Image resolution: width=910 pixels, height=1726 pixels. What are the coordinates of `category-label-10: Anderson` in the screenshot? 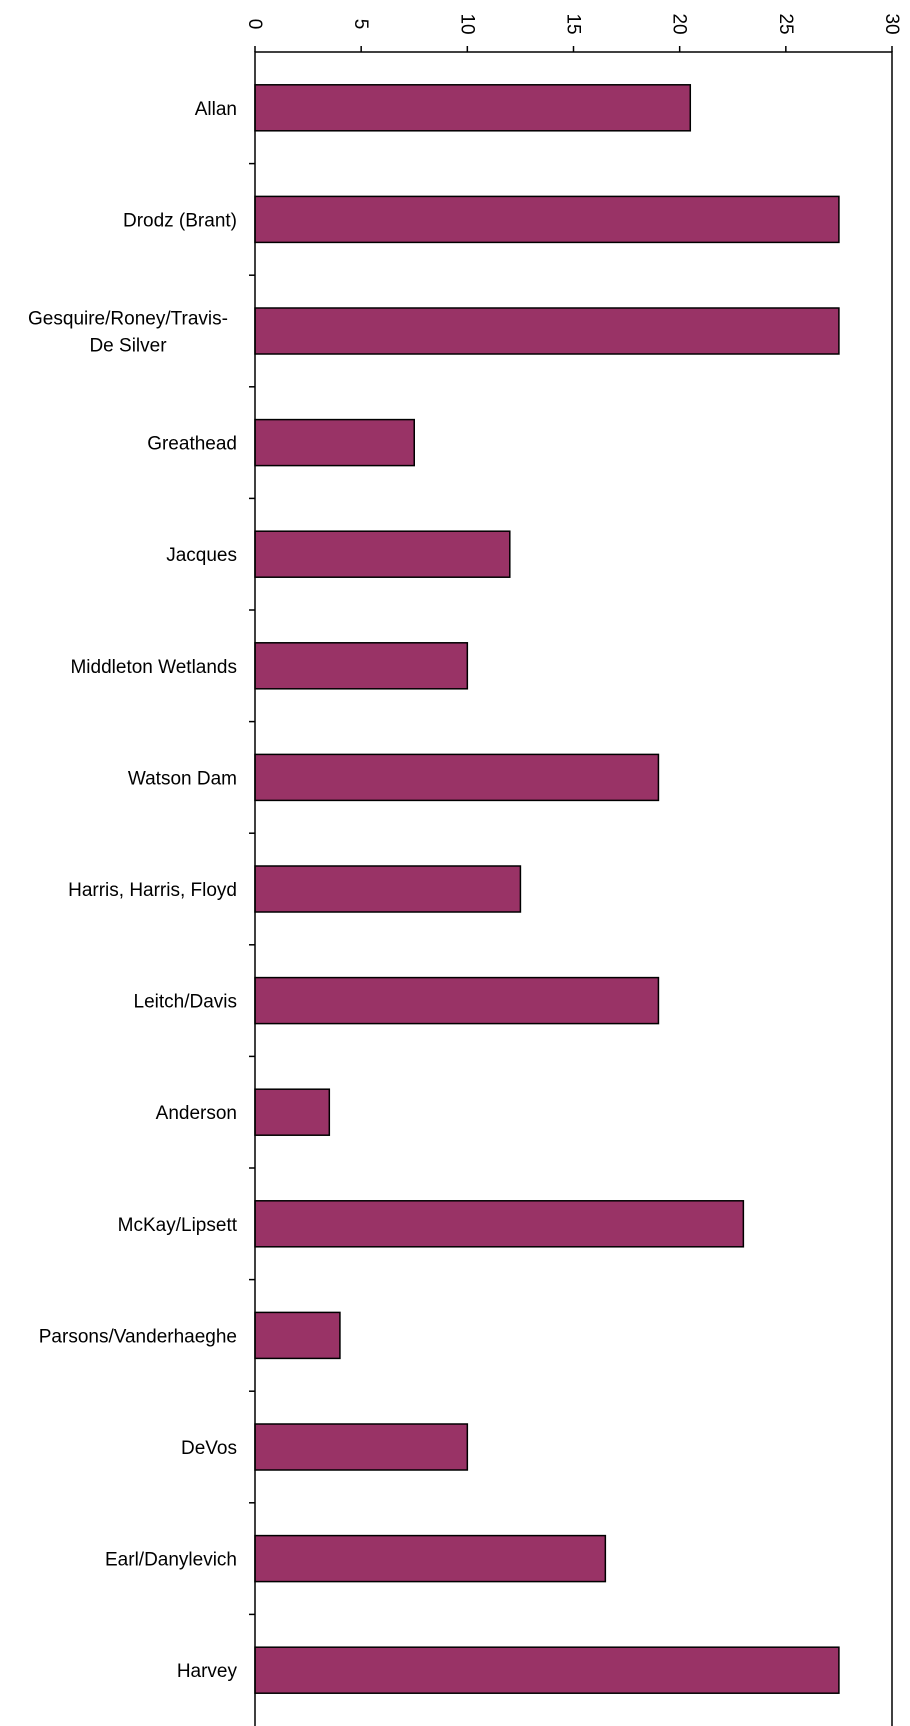 It's located at (196, 1113).